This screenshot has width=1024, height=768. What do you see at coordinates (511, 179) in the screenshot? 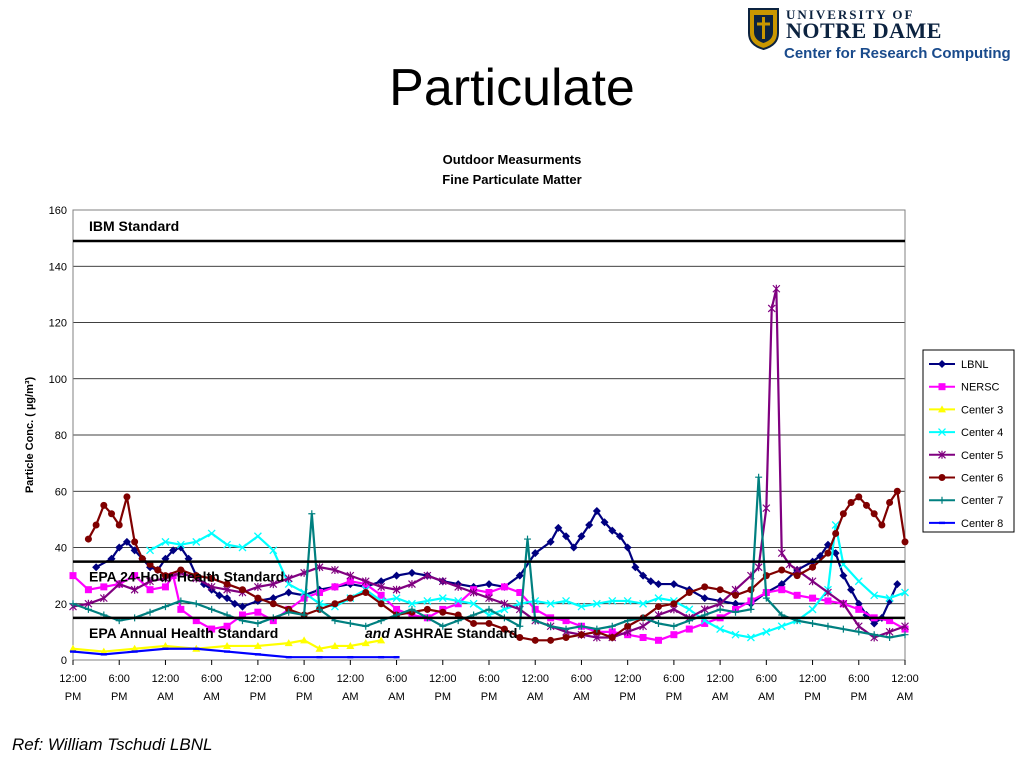
I see `chart-title-line-2: Fine Particulate Matter` at bounding box center [511, 179].